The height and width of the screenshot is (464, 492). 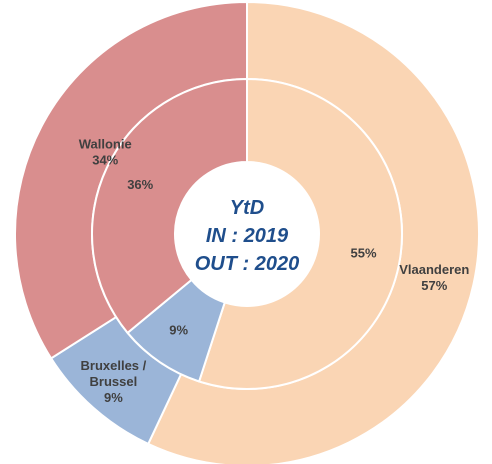 I want to click on center-hole, so click(x=247, y=234).